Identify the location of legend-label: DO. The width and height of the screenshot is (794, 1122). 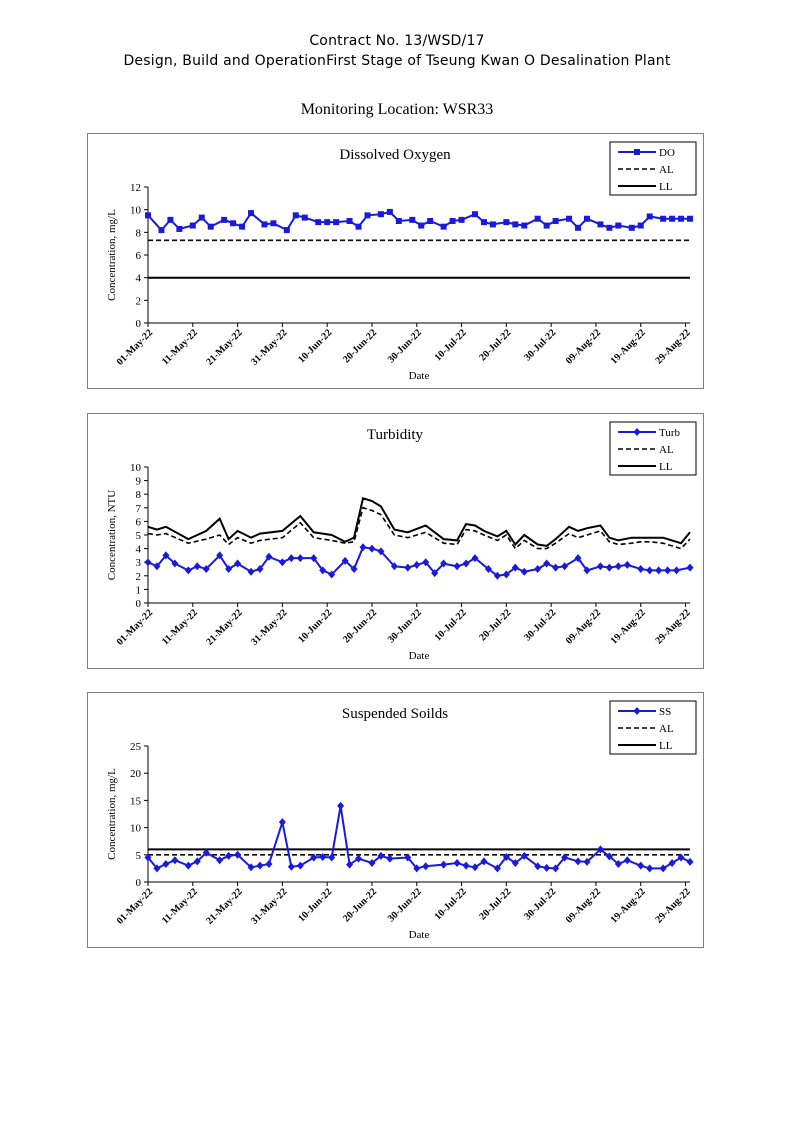
(667, 153).